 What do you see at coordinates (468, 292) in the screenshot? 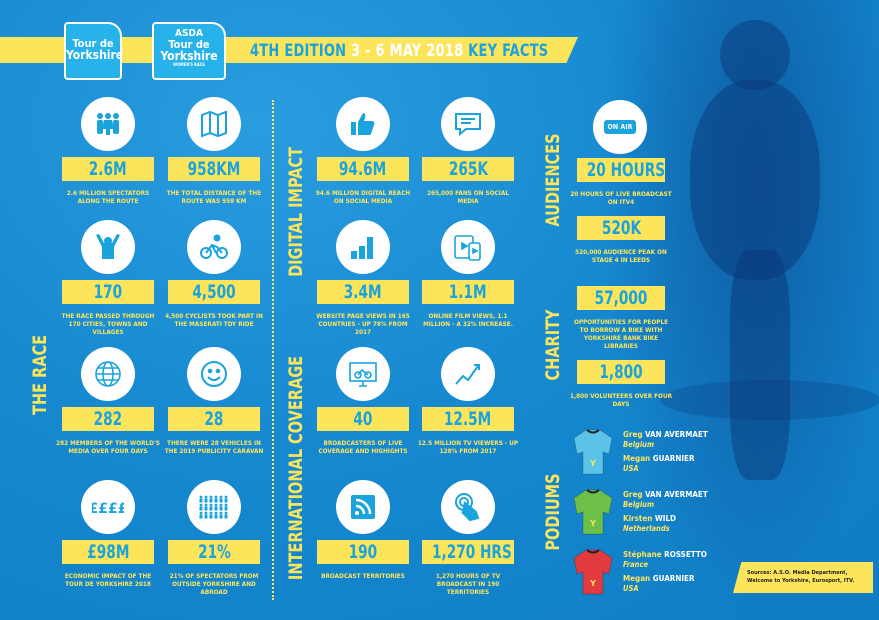
I see `stat-value-1-1m: 1.1M` at bounding box center [468, 292].